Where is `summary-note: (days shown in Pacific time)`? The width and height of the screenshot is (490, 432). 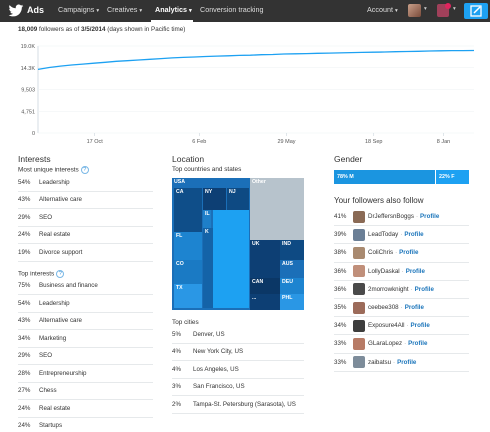 summary-note: (days shown in Pacific time) is located at coordinates (145, 29).